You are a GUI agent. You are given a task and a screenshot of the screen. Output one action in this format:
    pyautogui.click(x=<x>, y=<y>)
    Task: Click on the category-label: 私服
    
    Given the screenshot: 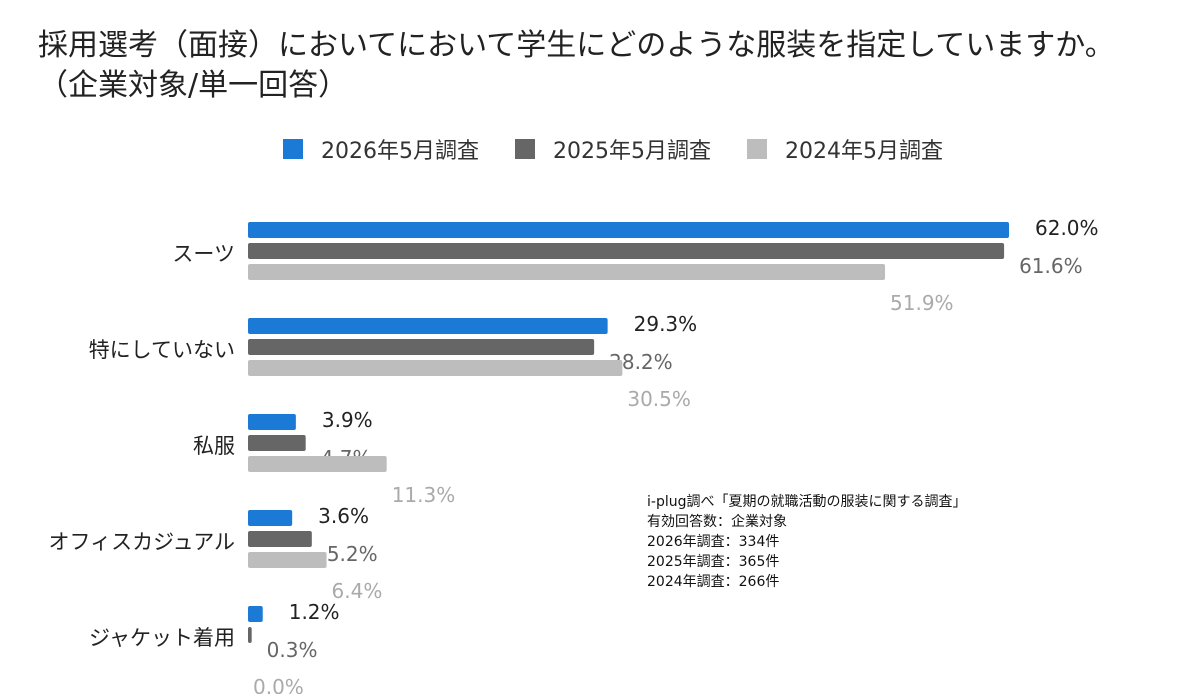 What is the action you would take?
    pyautogui.click(x=214, y=446)
    